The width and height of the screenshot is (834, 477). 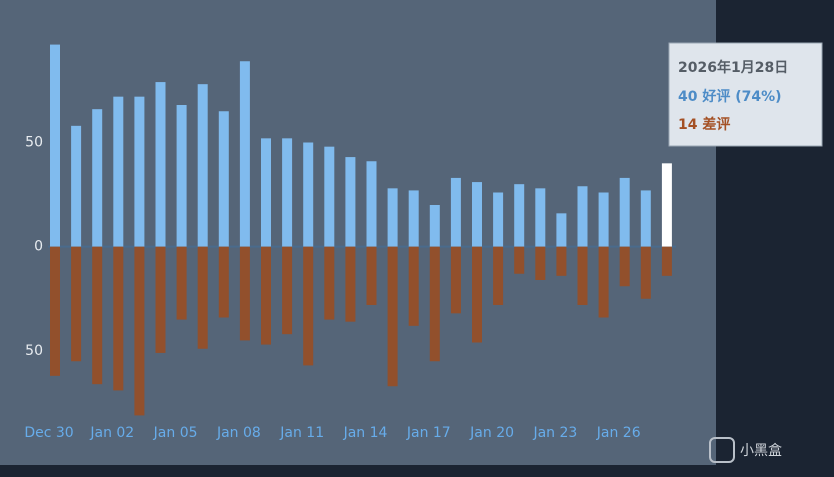 What do you see at coordinates (48, 433) in the screenshot?
I see `x-tick-label: Dec 30` at bounding box center [48, 433].